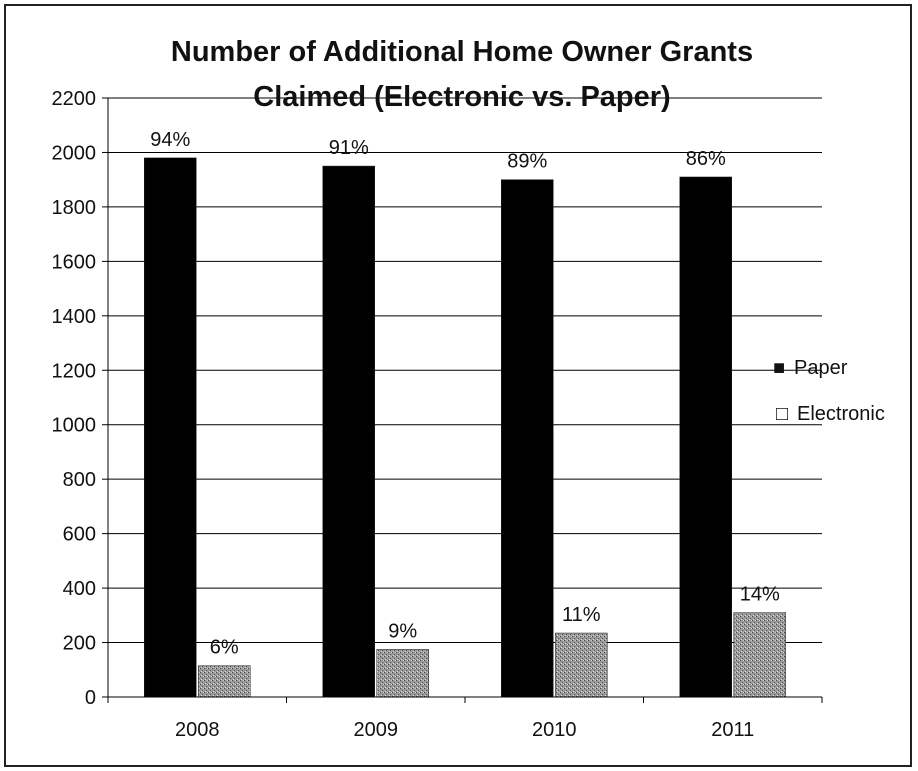  I want to click on x-tick-label: 2008, so click(197, 730).